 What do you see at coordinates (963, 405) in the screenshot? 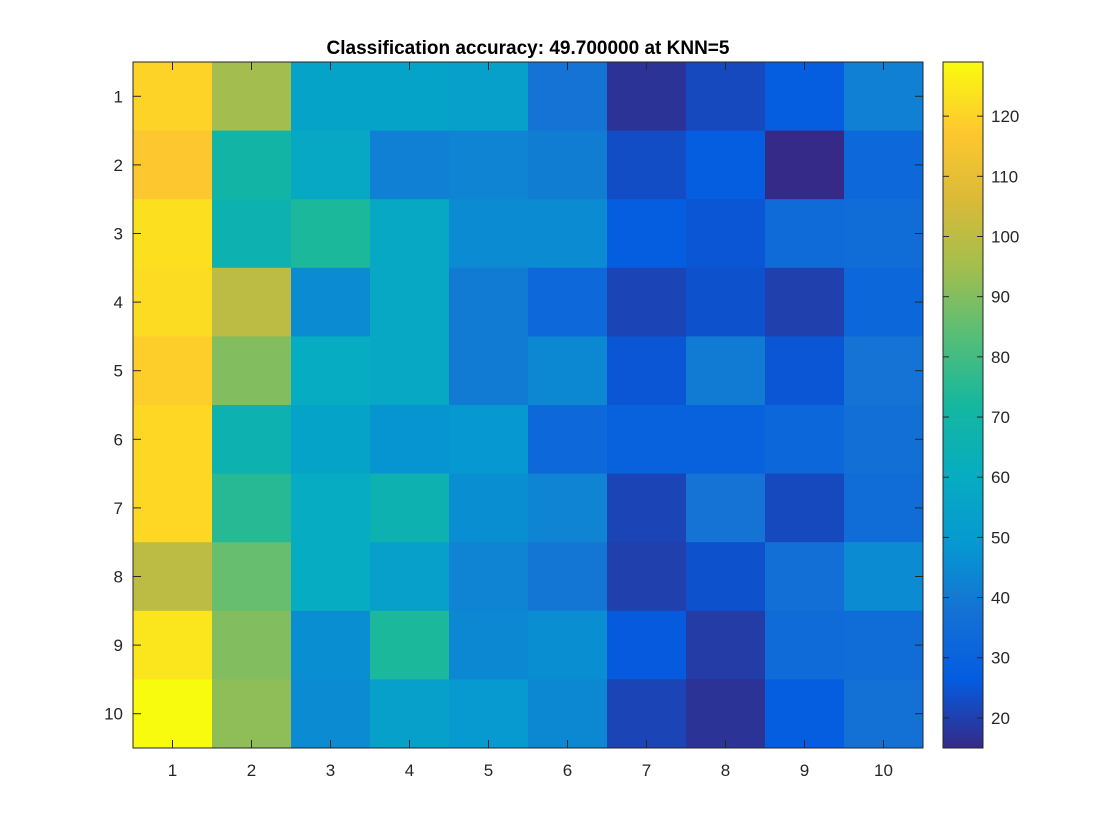
I see `colorbar` at bounding box center [963, 405].